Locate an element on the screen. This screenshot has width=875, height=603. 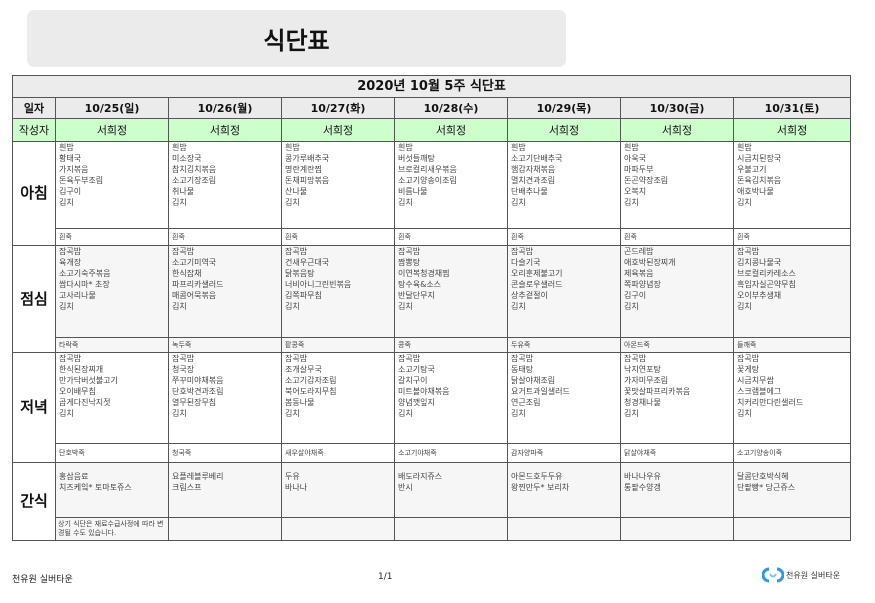
menu-item: 브로컬리카레소스 is located at coordinates (766, 273).